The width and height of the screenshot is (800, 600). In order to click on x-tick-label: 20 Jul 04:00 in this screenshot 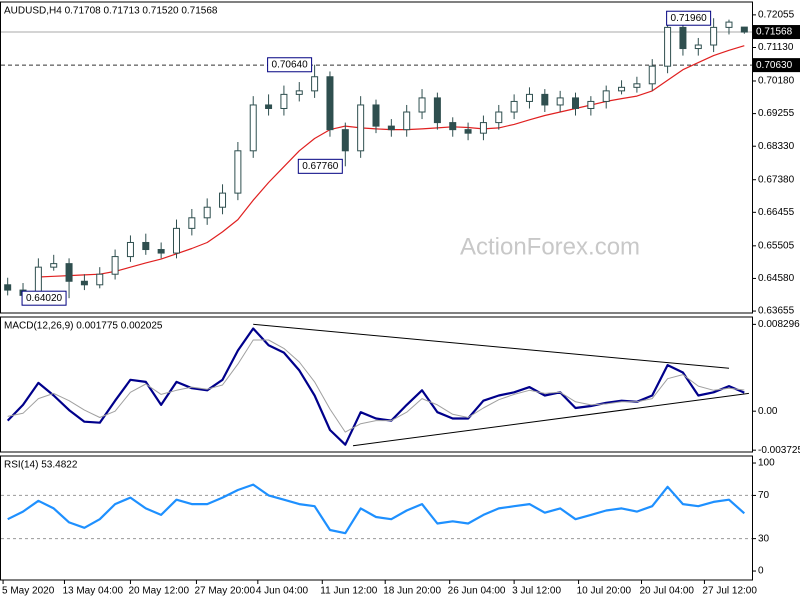, I will do `click(667, 591)`.